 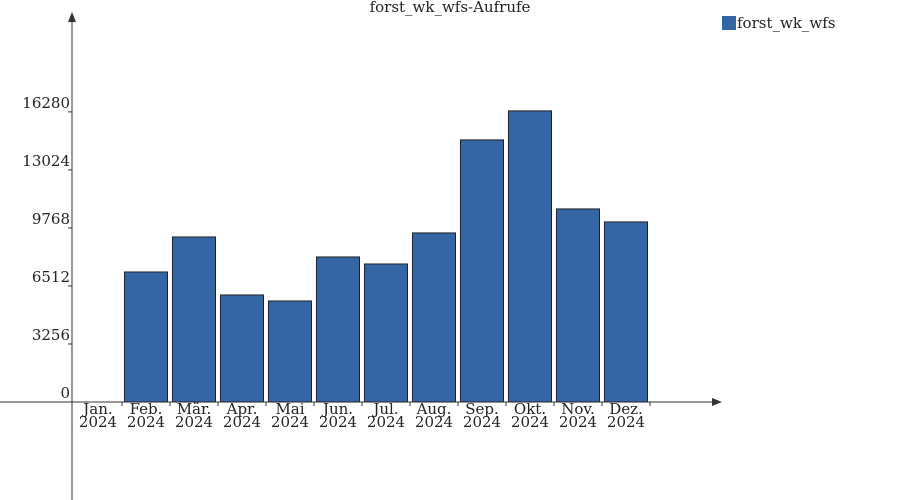 What do you see at coordinates (65, 393) in the screenshot?
I see `y-tick-label: 0` at bounding box center [65, 393].